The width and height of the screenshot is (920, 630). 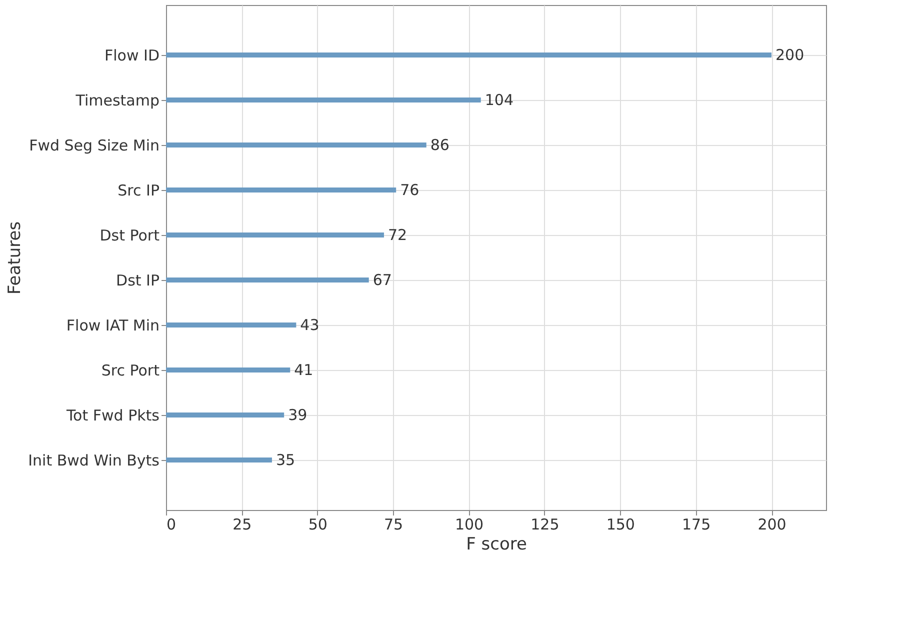 I want to click on y-tick-label: Src Port, so click(x=130, y=371).